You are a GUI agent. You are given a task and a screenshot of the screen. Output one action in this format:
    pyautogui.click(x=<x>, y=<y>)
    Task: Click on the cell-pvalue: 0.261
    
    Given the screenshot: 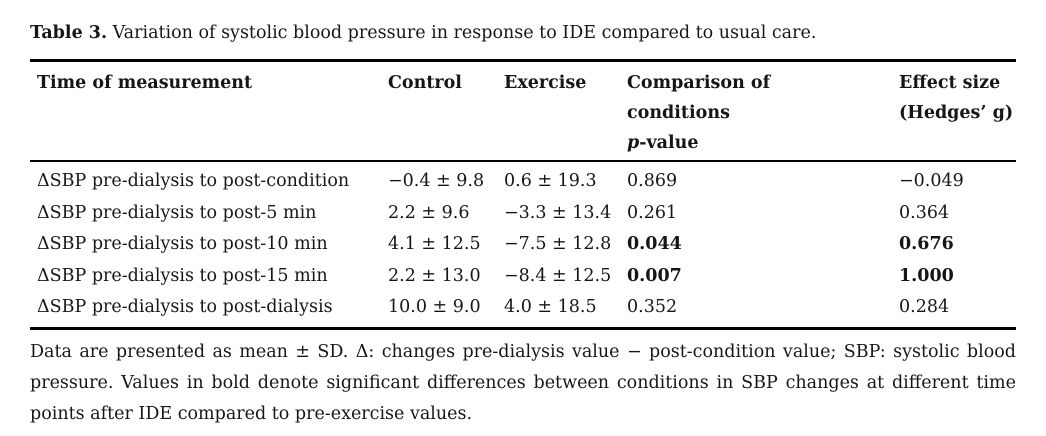 What is the action you would take?
    pyautogui.click(x=652, y=212)
    